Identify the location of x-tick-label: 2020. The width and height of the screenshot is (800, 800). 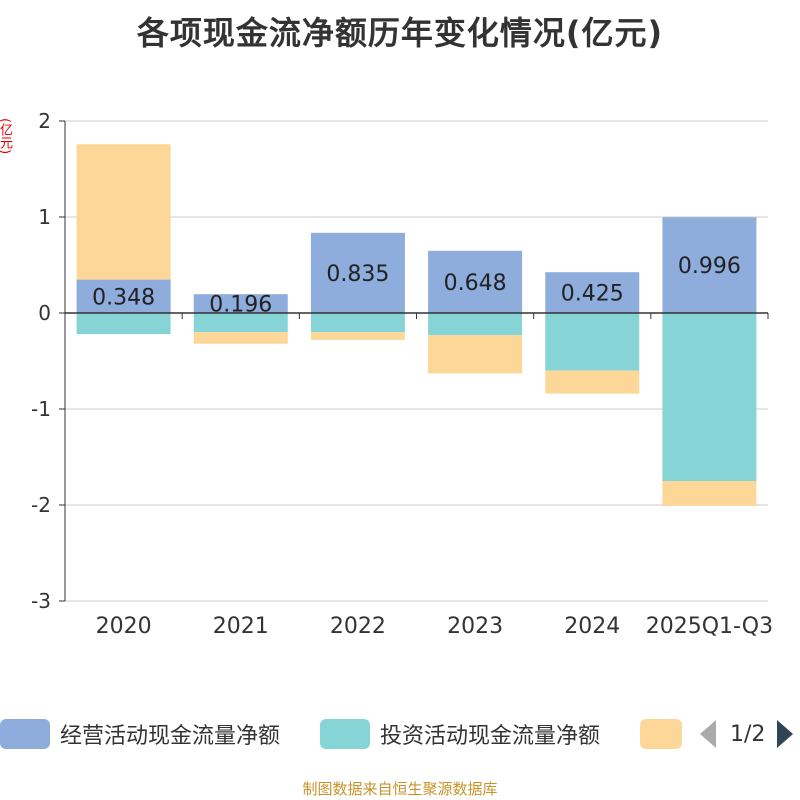
(124, 626).